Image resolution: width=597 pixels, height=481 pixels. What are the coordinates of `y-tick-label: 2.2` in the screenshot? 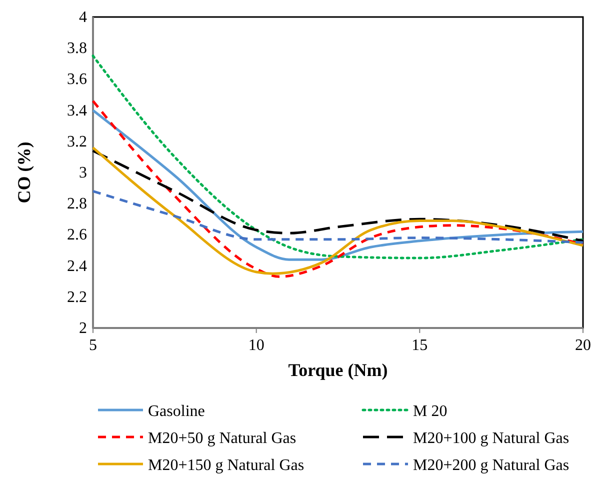 It's located at (77, 297).